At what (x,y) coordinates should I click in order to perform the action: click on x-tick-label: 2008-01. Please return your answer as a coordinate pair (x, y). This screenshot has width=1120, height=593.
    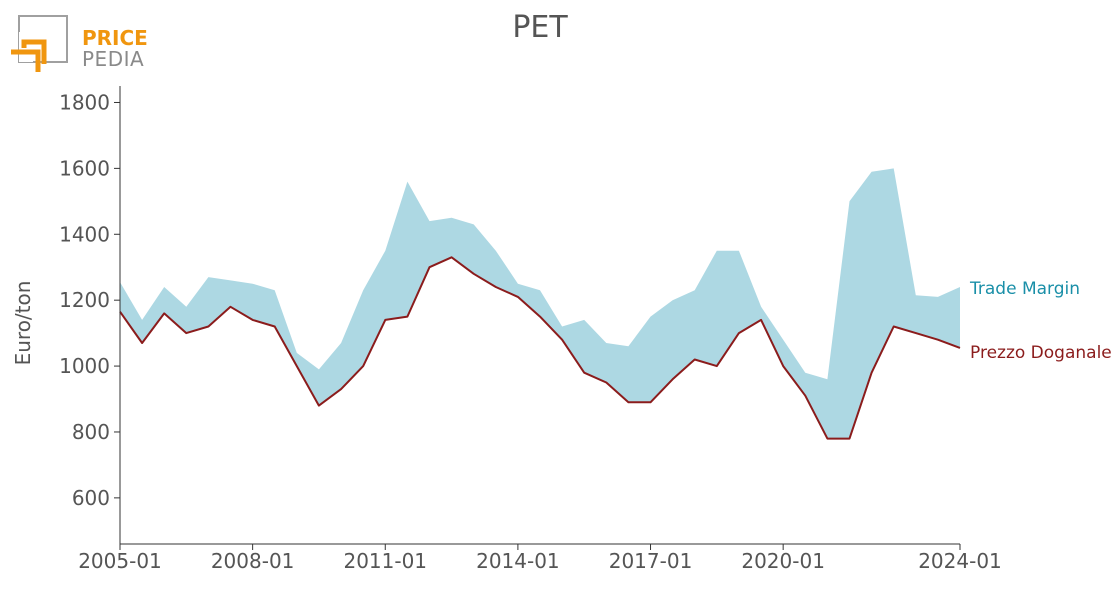
    Looking at the image, I should click on (253, 561).